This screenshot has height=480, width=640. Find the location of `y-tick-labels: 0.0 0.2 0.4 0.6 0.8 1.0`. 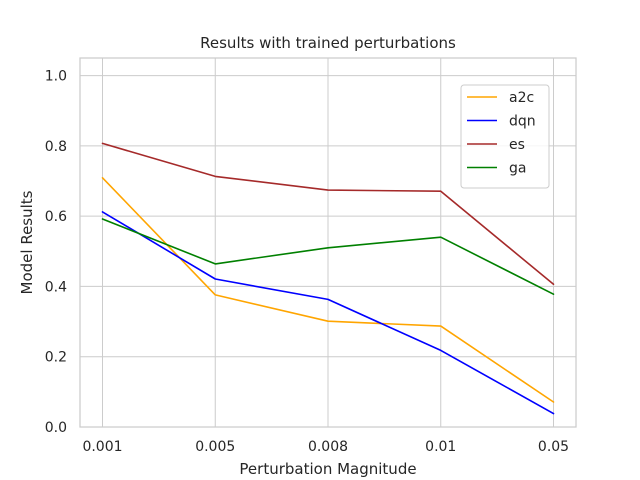

y-tick-labels: 0.0 0.2 0.4 0.6 0.8 1.0 is located at coordinates (56, 252).